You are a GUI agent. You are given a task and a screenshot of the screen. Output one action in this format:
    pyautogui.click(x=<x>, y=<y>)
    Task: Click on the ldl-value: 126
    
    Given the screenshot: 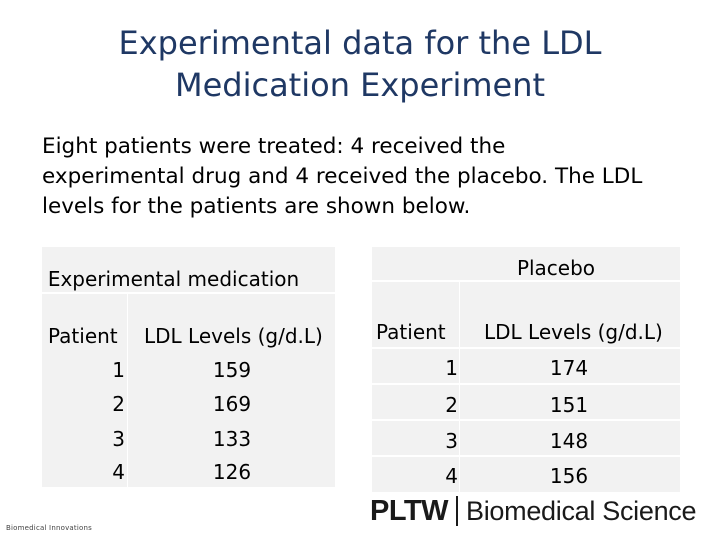 What is the action you would take?
    pyautogui.click(x=232, y=472)
    